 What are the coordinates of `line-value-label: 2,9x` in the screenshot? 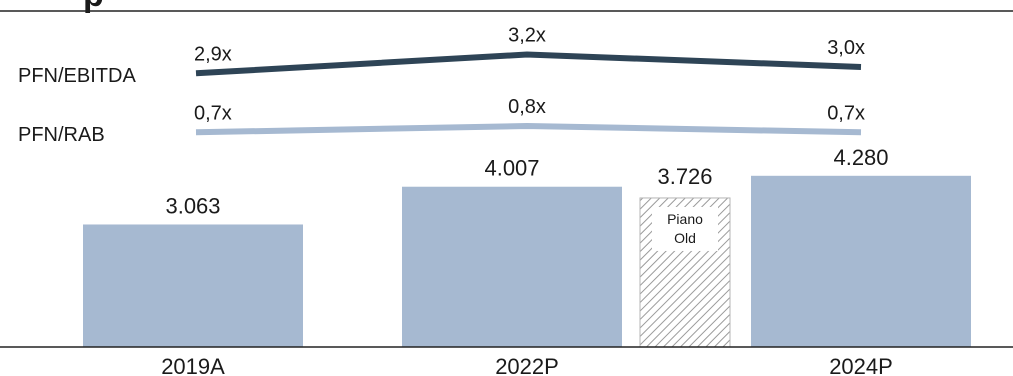 It's located at (213, 54).